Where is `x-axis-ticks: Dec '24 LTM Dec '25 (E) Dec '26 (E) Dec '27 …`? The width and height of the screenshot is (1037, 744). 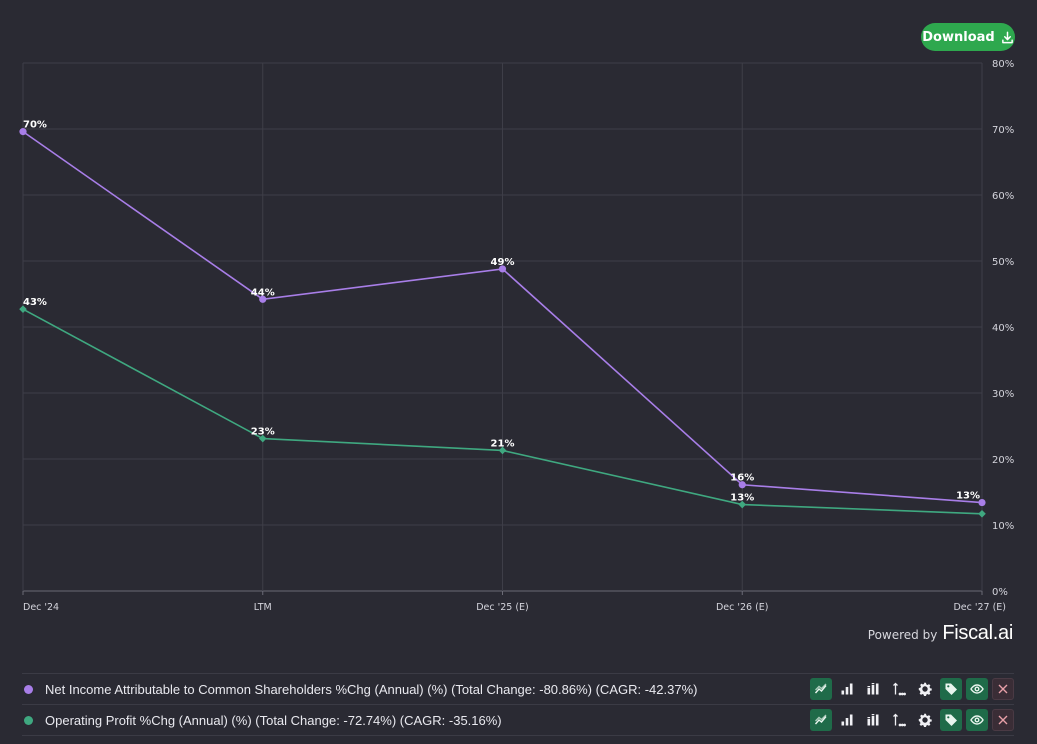
x-axis-ticks: Dec '24 LTM Dec '25 (E) Dec '26 (E) Dec '27 … is located at coordinates (514, 607).